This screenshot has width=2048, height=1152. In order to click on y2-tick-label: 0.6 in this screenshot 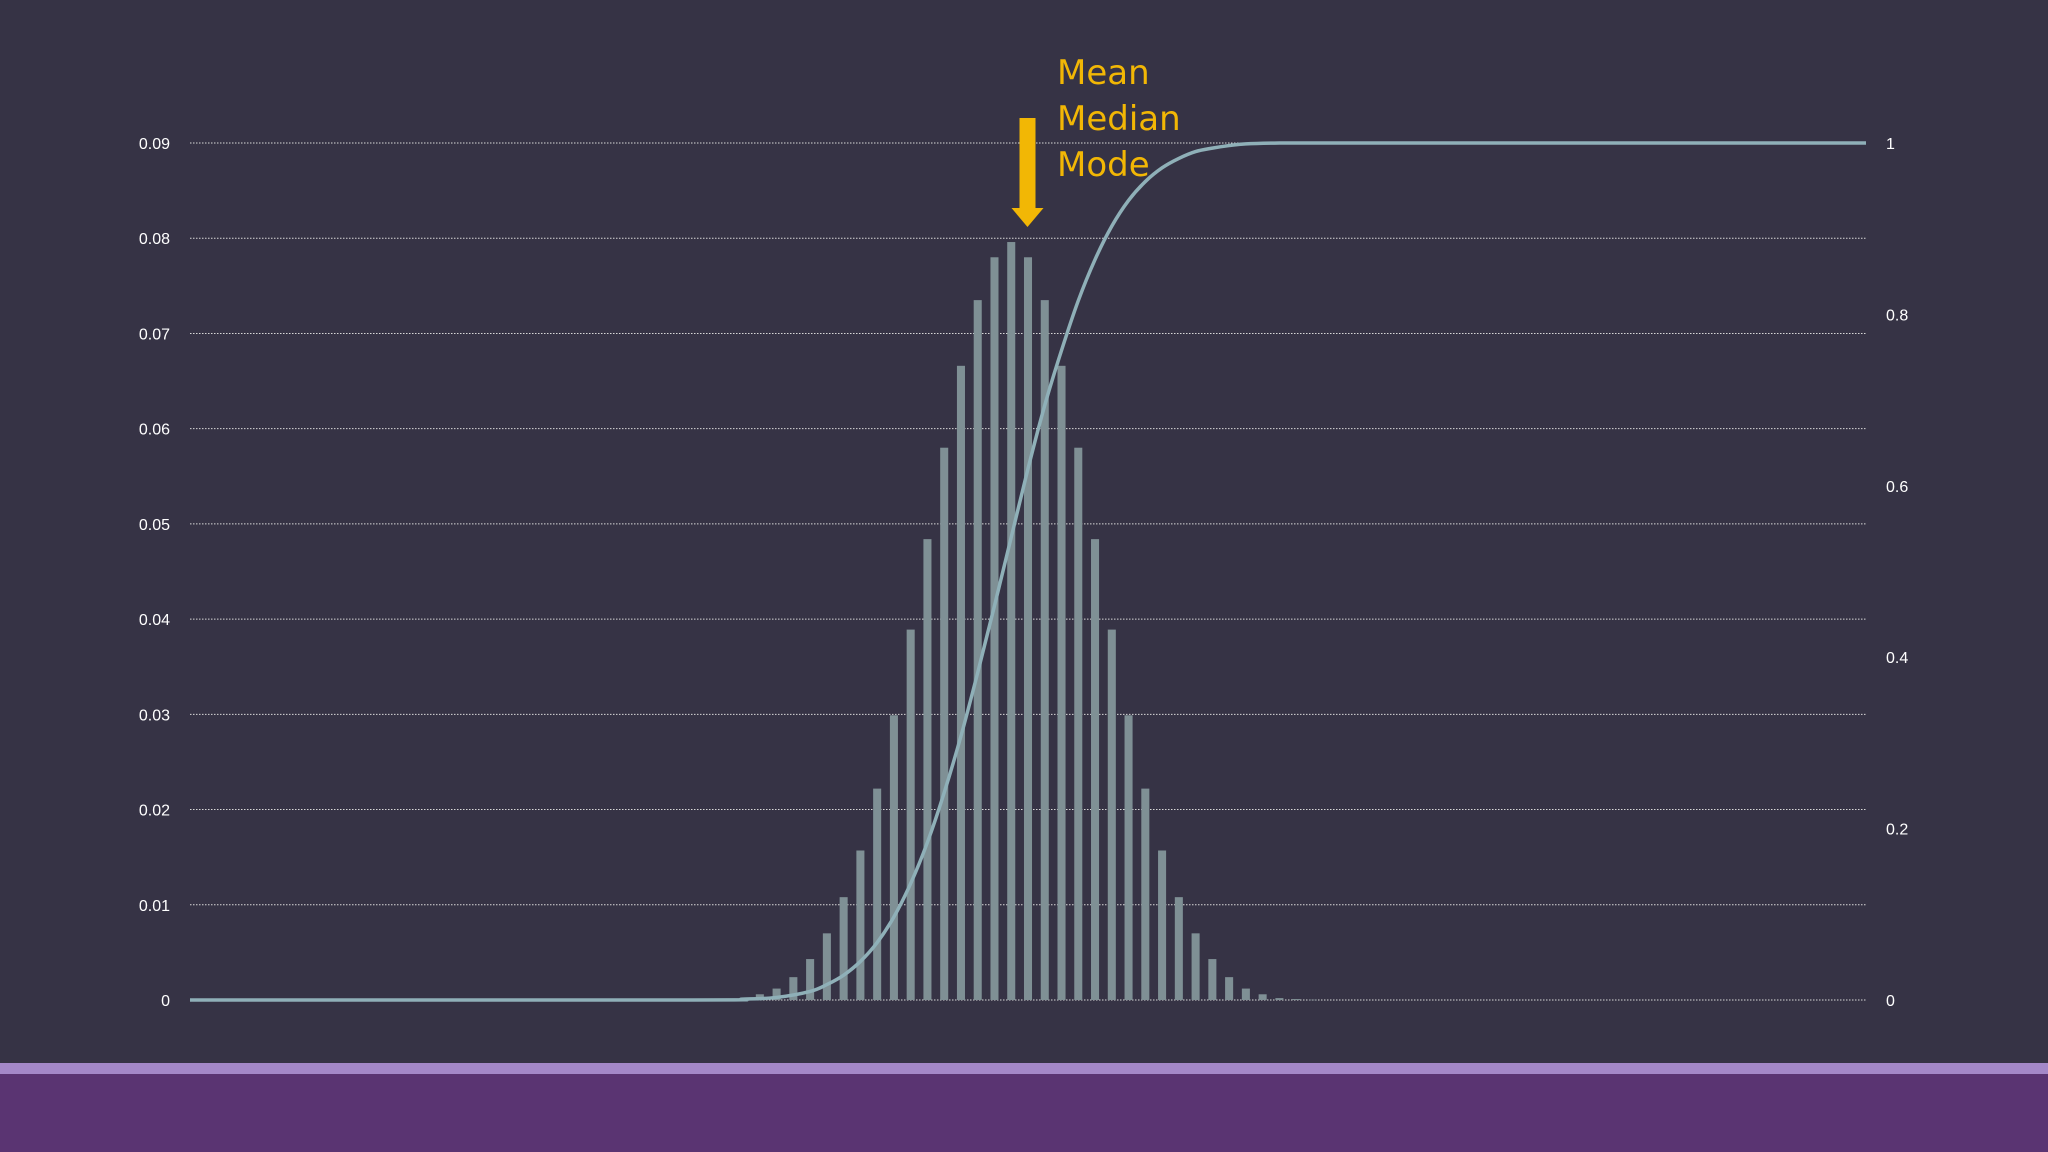, I will do `click(1897, 487)`.